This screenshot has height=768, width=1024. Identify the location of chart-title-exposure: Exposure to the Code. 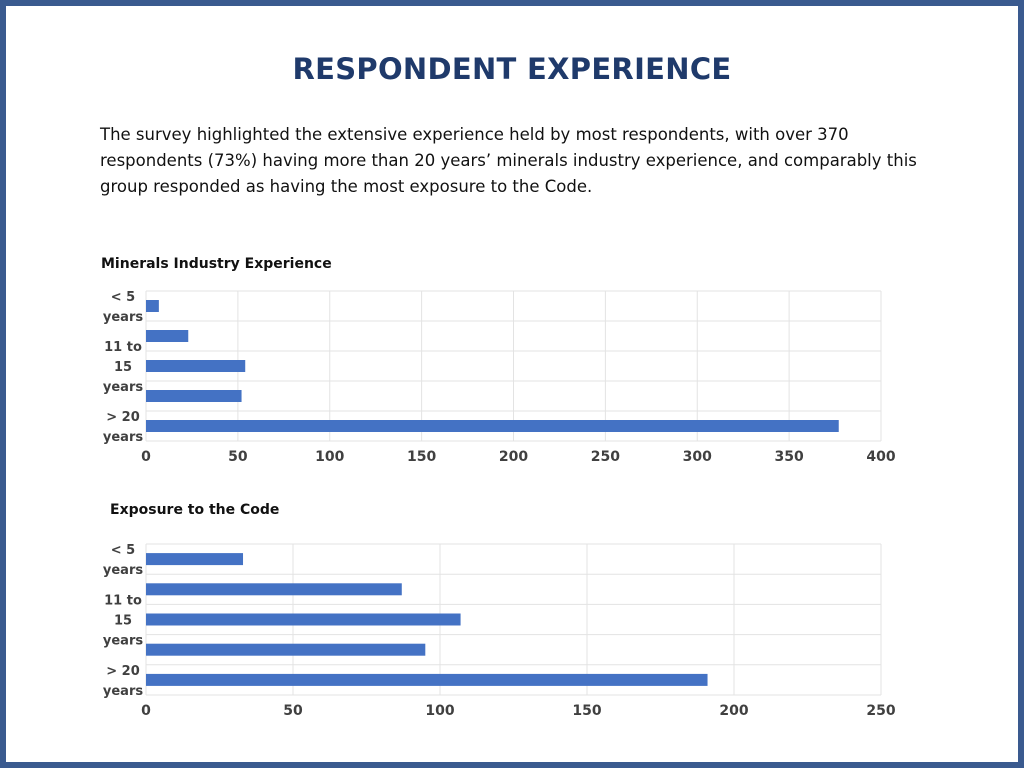
(195, 510).